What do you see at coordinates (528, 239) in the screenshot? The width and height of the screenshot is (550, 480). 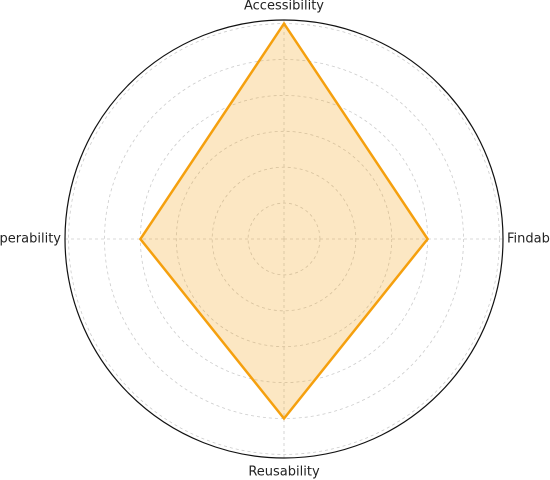 I see `axis-label: Findability` at bounding box center [528, 239].